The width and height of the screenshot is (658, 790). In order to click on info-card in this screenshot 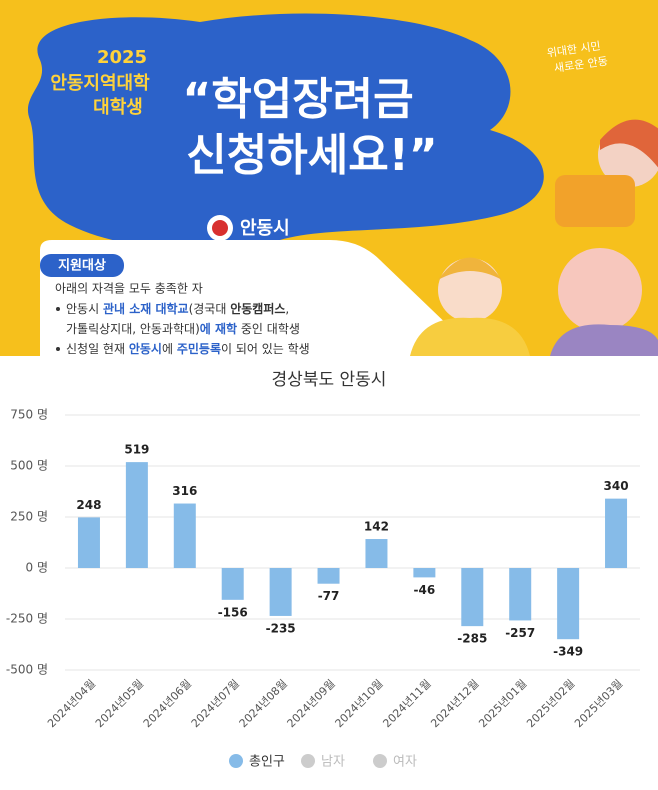, I will do `click(260, 298)`.